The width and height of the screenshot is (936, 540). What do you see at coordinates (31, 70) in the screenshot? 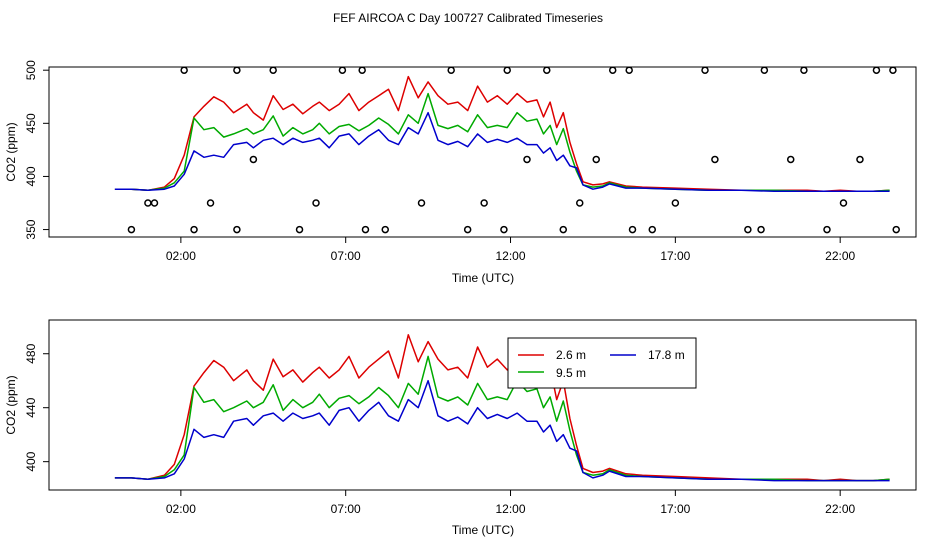
I see `y-tick-label: 500` at bounding box center [31, 70].